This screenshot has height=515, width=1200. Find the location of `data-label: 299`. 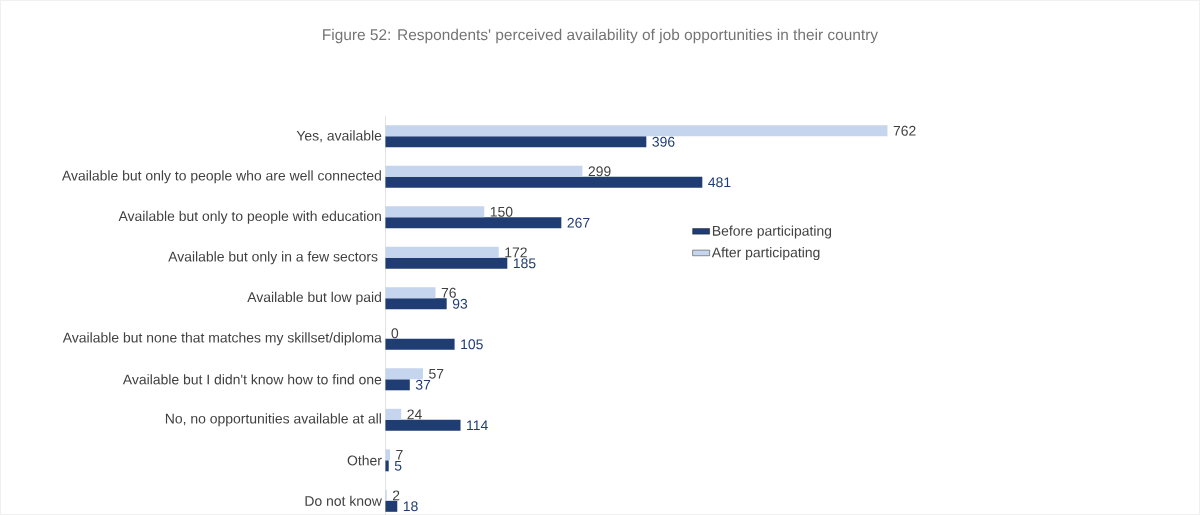

data-label: 299 is located at coordinates (599, 171).